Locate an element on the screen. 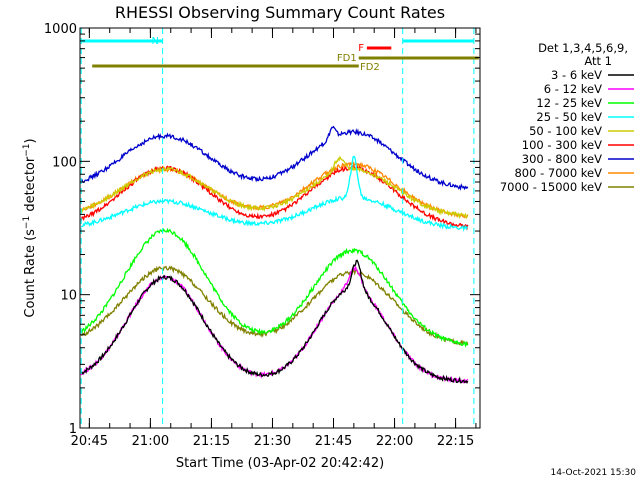 Image resolution: width=640 pixels, height=480 pixels. y-axis-label-part-3: ) is located at coordinates (30, 140).